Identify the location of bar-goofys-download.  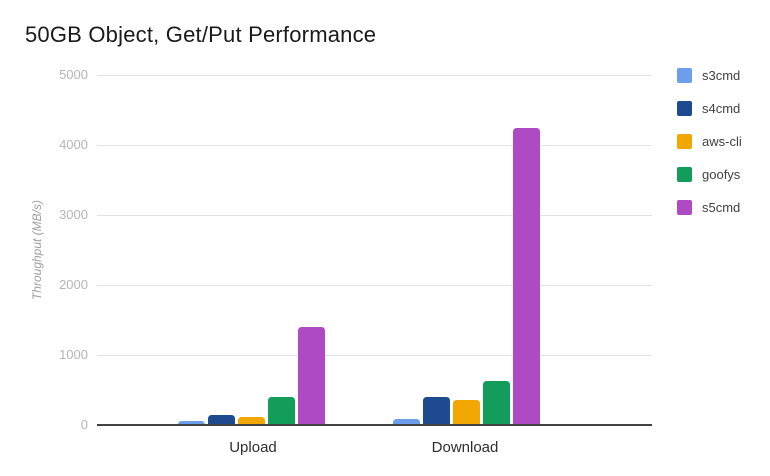
(496, 402).